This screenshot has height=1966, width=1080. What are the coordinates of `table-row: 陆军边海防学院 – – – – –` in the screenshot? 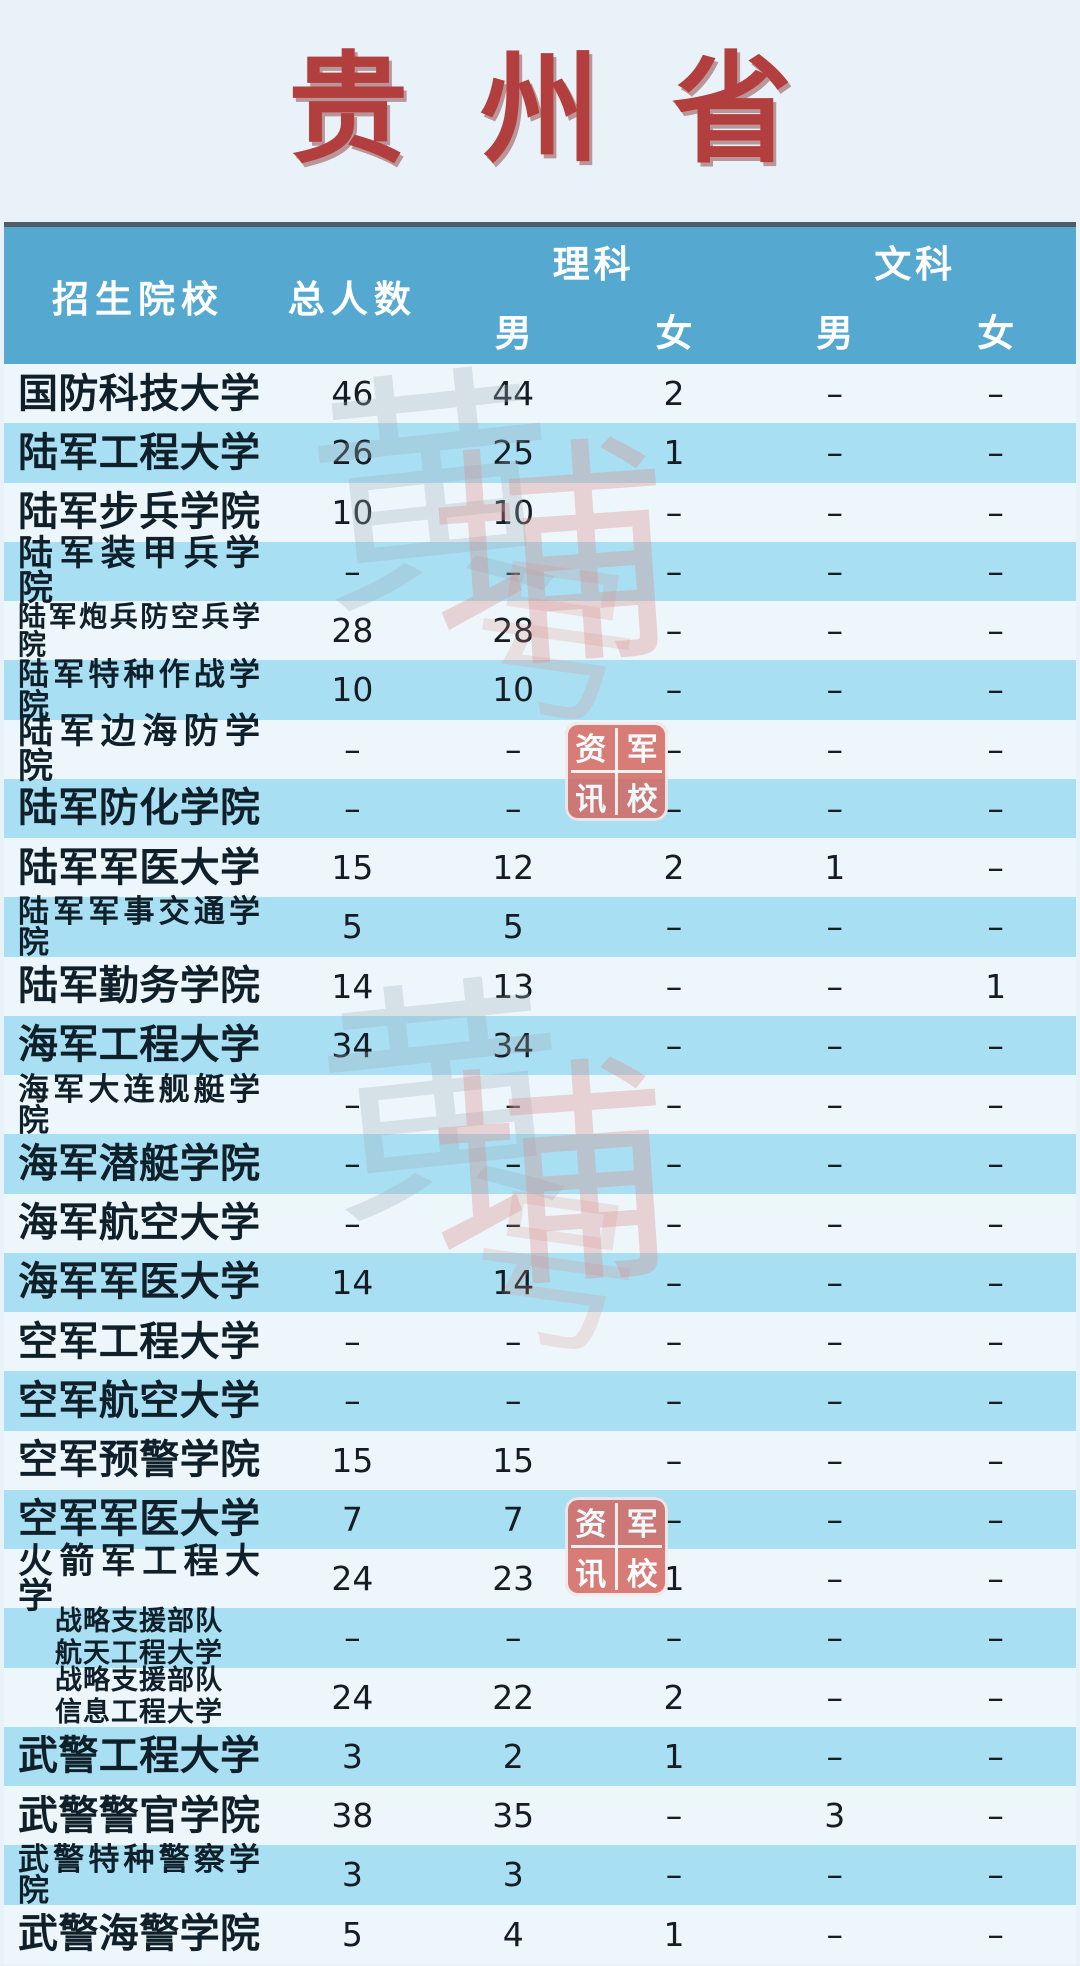 It's located at (540, 749).